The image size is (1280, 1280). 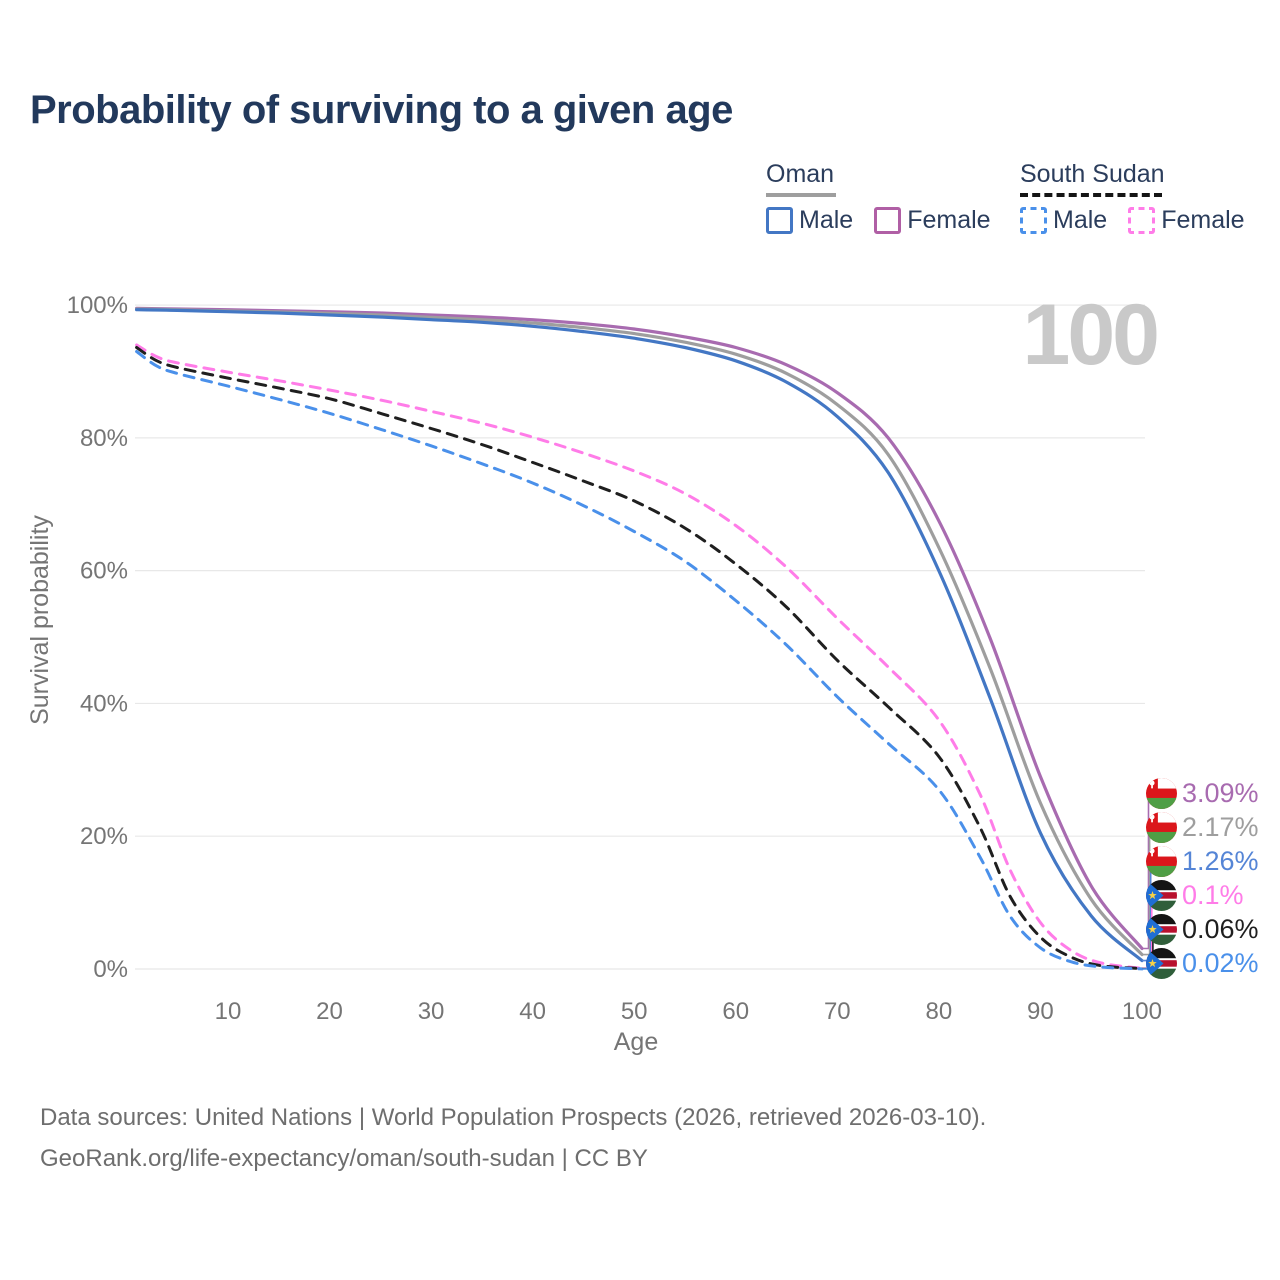 I want to click on south-sudan-male-checkbox-icon, so click(x=1033, y=220).